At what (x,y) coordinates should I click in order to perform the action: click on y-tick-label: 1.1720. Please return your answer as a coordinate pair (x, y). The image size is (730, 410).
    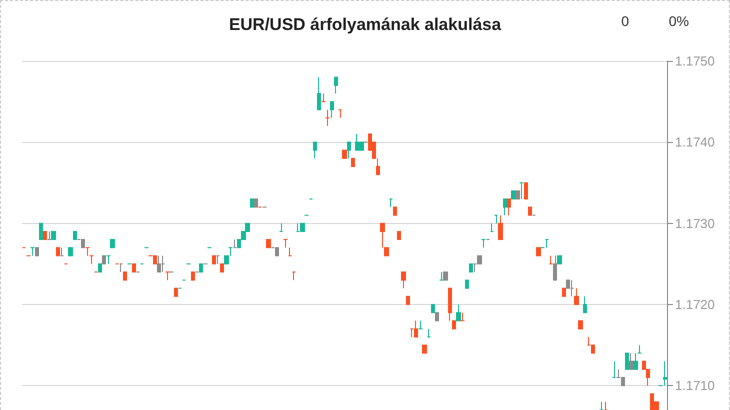
    Looking at the image, I should click on (695, 304).